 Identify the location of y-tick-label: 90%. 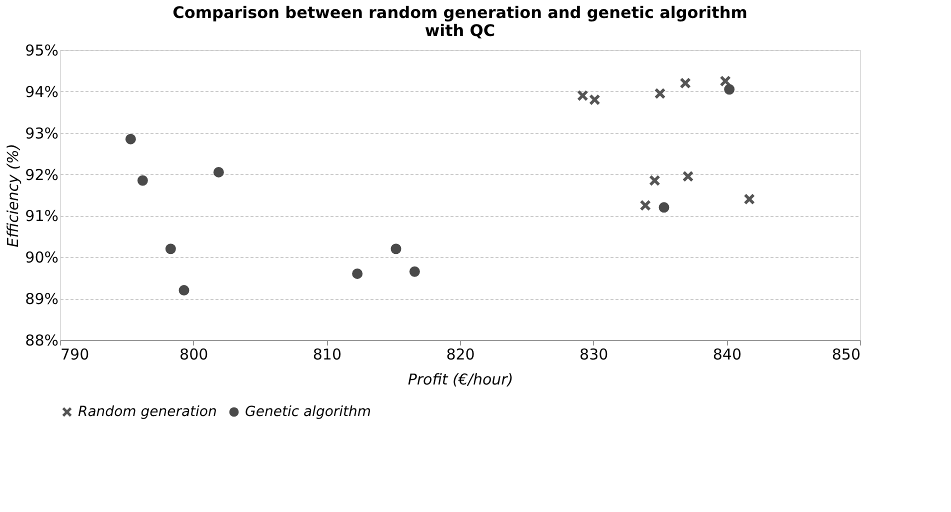
(41, 257).